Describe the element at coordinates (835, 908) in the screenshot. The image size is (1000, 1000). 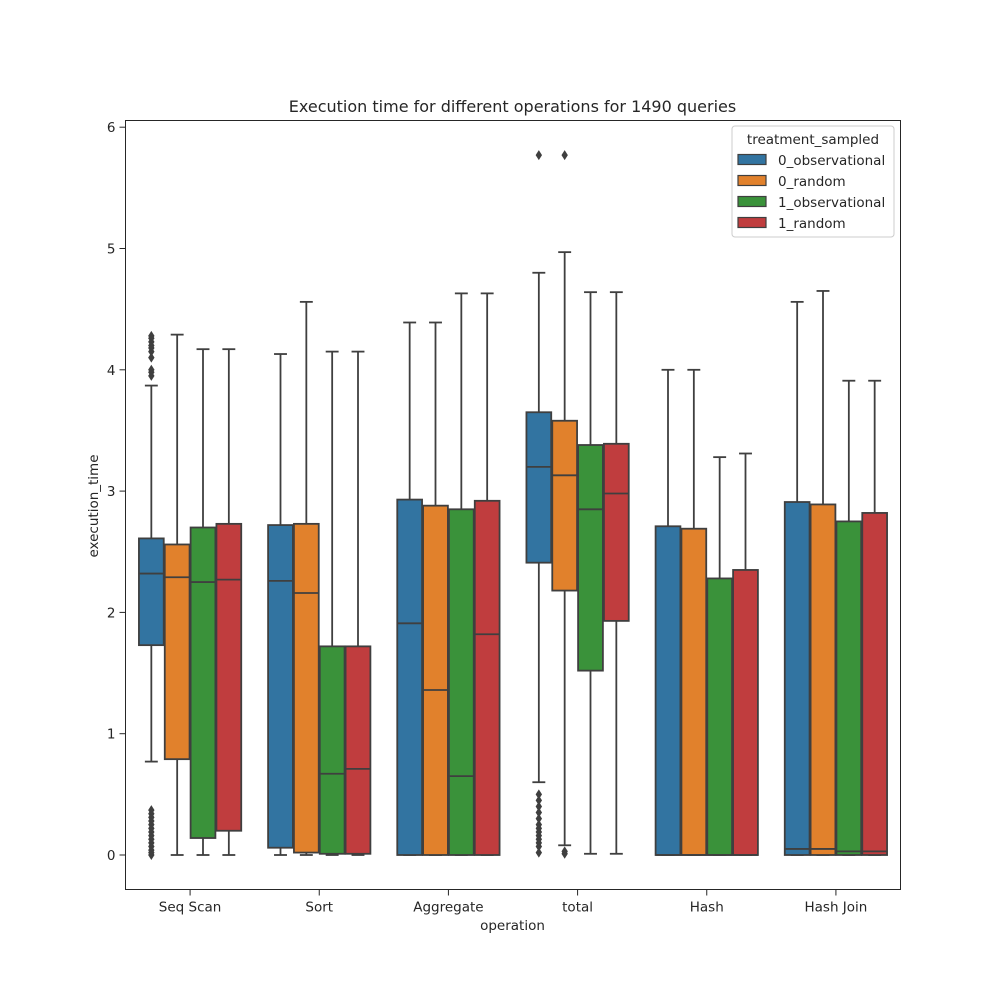
I see `x-tick-label: Hash Join` at that location.